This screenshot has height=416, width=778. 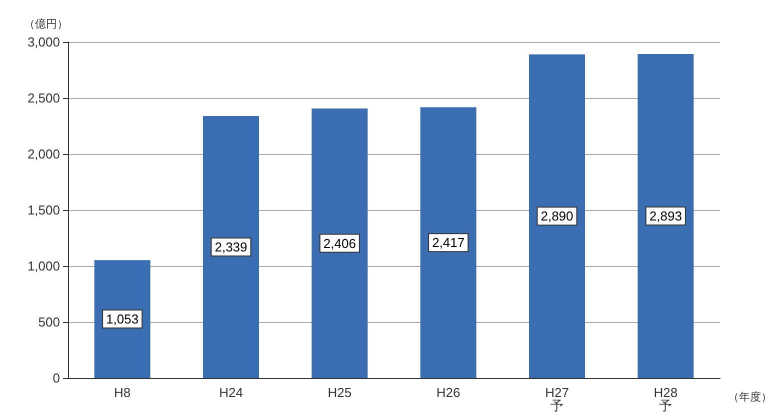 What do you see at coordinates (750, 397) in the screenshot?
I see `x-axis-title: （年度）` at bounding box center [750, 397].